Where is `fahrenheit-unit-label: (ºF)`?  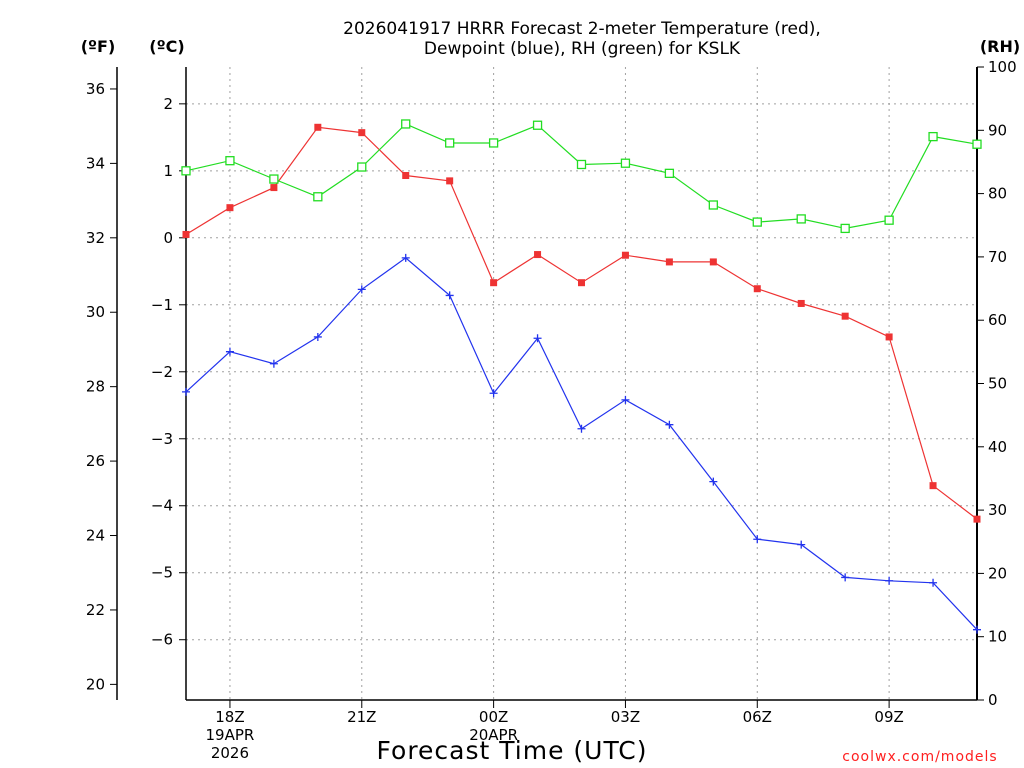 fahrenheit-unit-label: (ºF) is located at coordinates (98, 46).